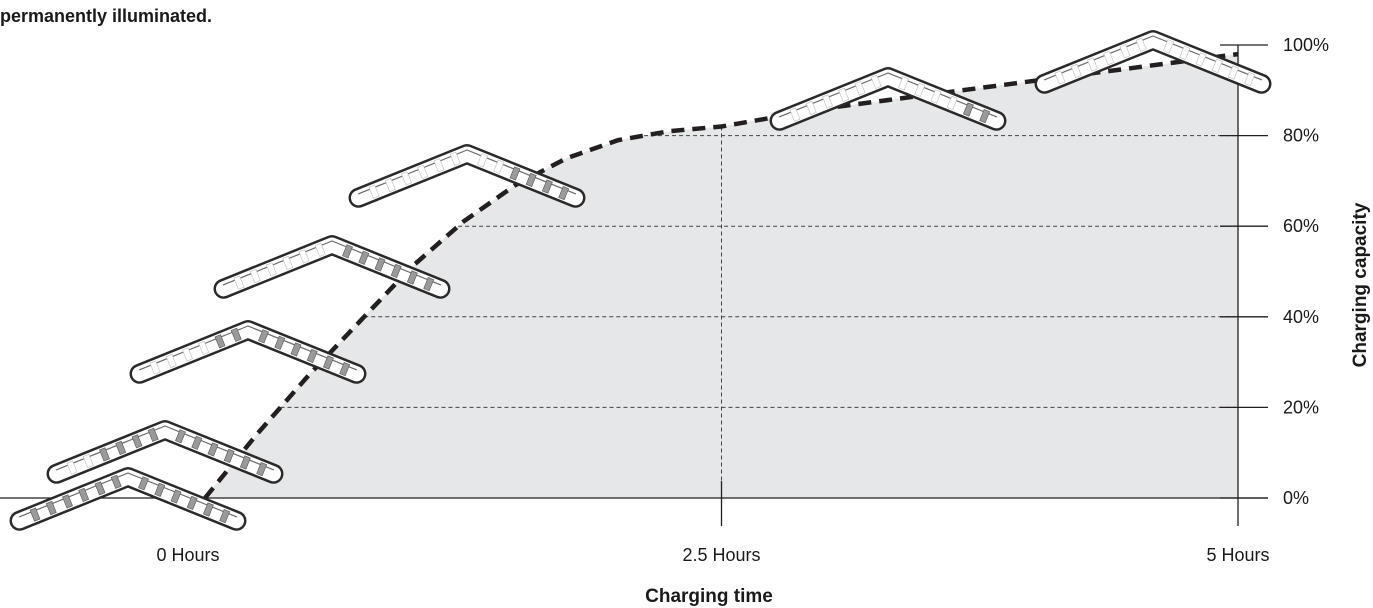  What do you see at coordinates (1360, 284) in the screenshot?
I see `y-axis-title: Charging capacity` at bounding box center [1360, 284].